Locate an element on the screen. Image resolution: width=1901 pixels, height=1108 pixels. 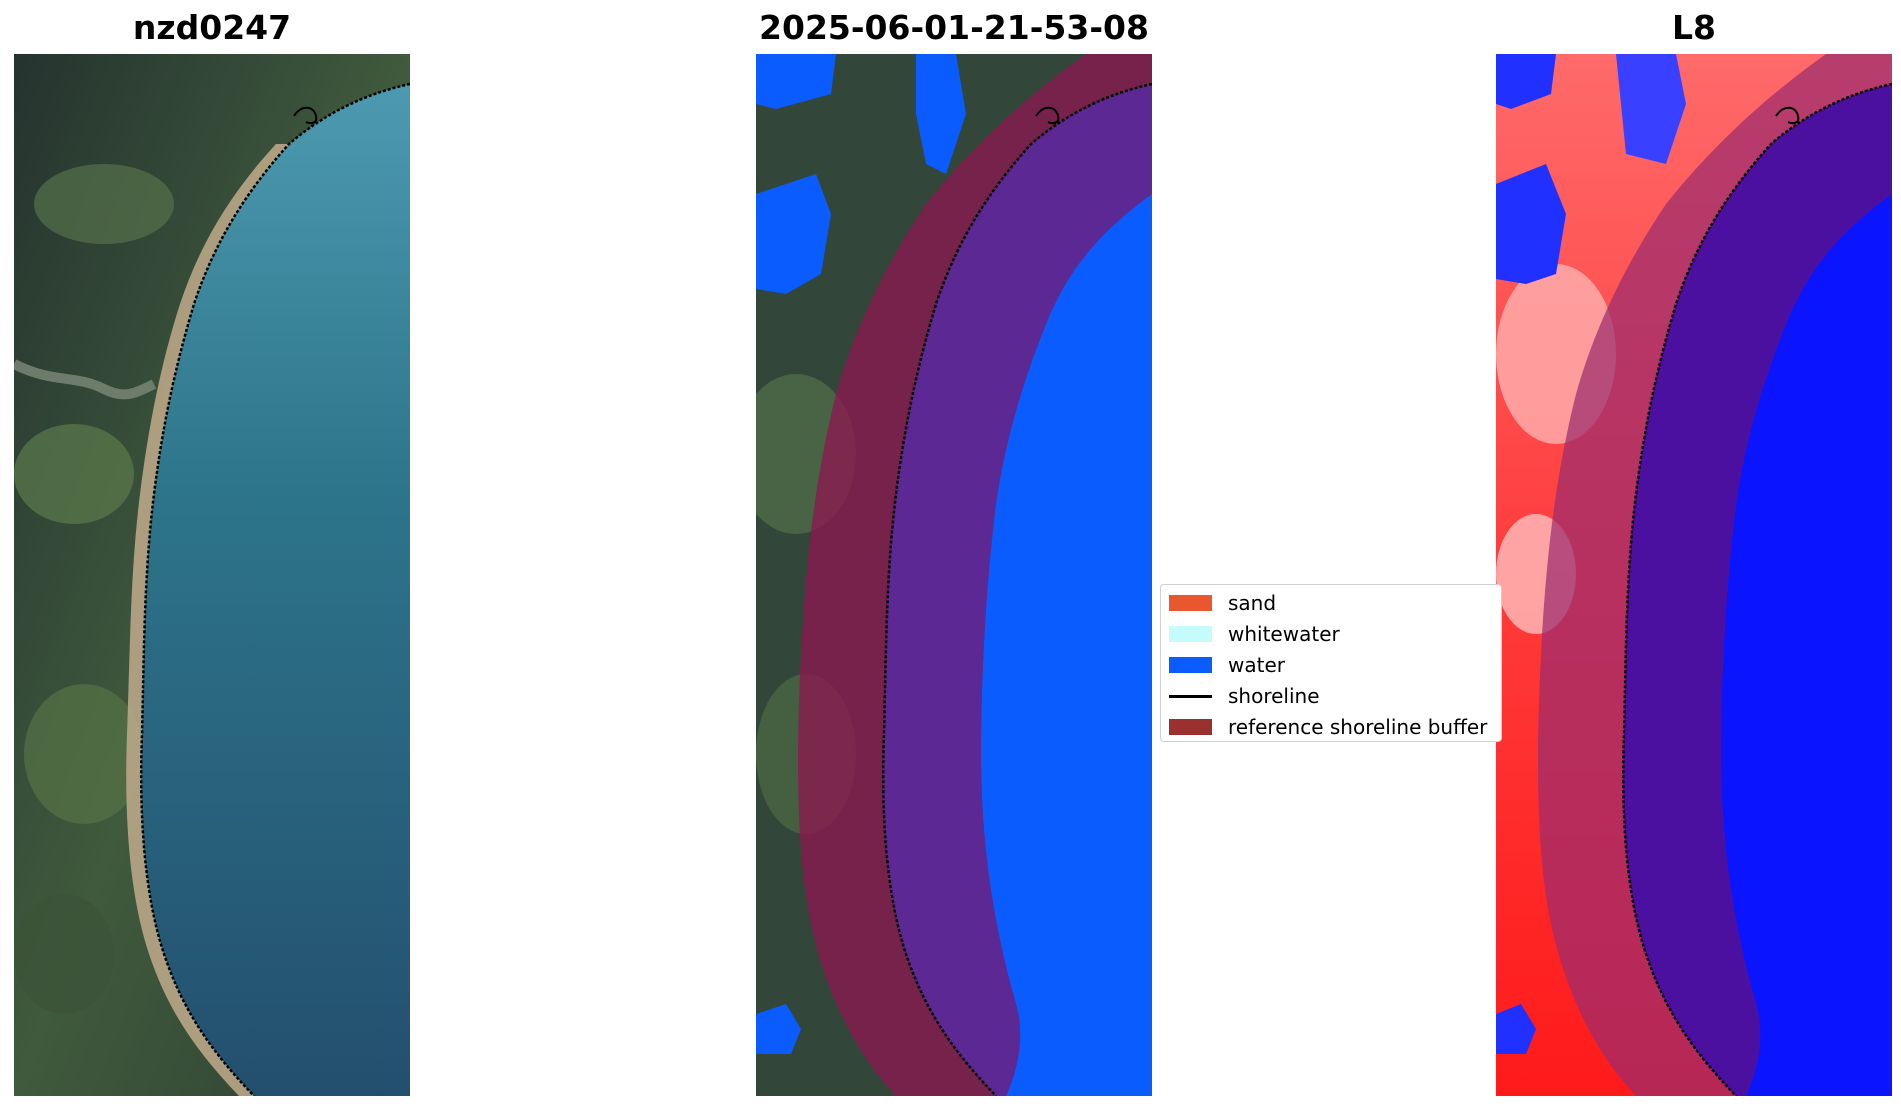
legend-label-sand: sand is located at coordinates (1252, 603).